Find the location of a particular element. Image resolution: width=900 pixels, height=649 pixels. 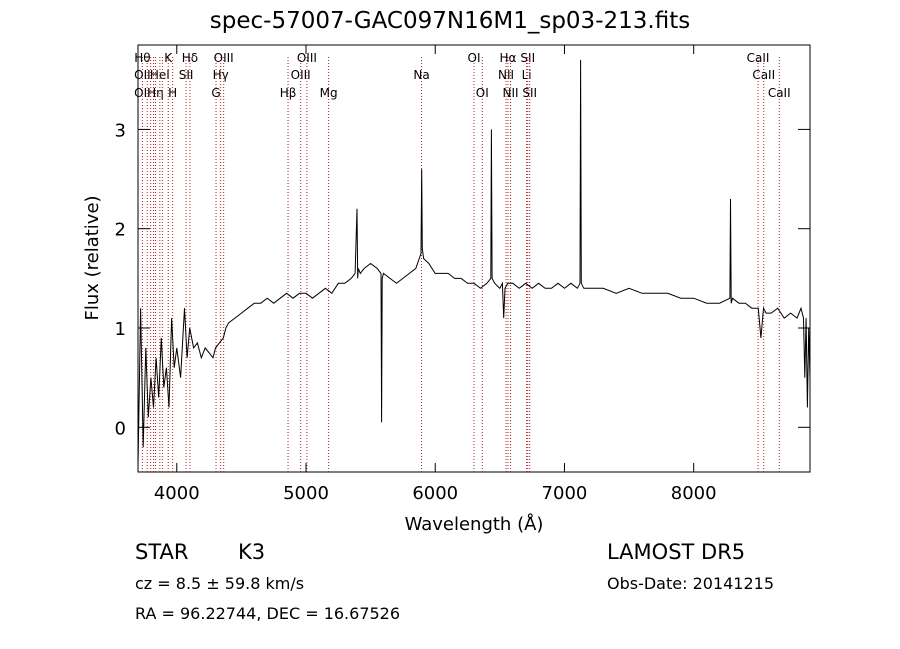

line-marker-label: Hθ is located at coordinates (142, 58).